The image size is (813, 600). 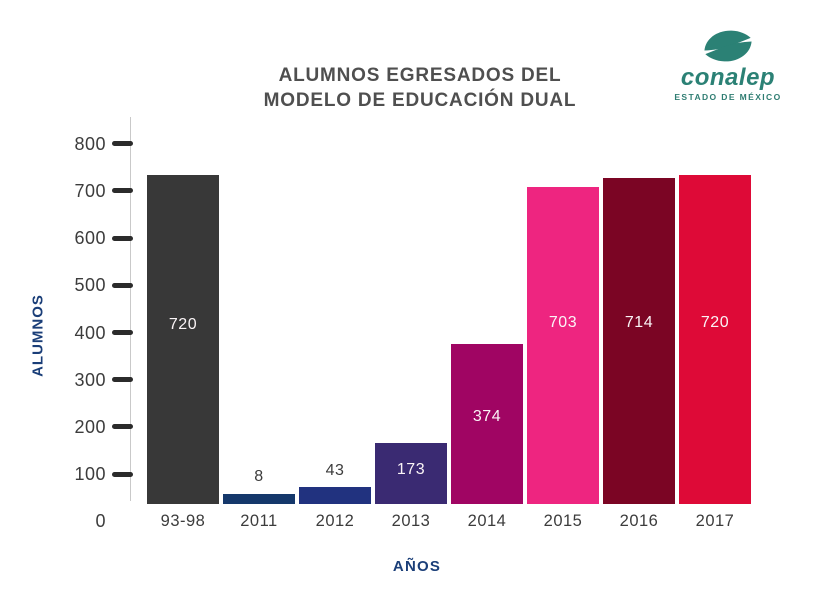 What do you see at coordinates (639, 322) in the screenshot?
I see `bar-value-2016: 714` at bounding box center [639, 322].